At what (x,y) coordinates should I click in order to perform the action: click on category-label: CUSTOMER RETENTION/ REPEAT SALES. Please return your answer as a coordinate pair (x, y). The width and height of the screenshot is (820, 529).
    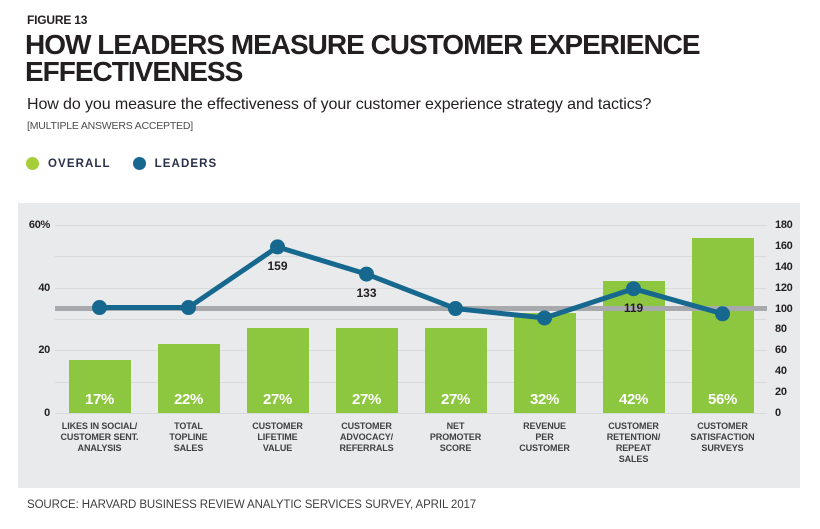
    Looking at the image, I should click on (633, 442).